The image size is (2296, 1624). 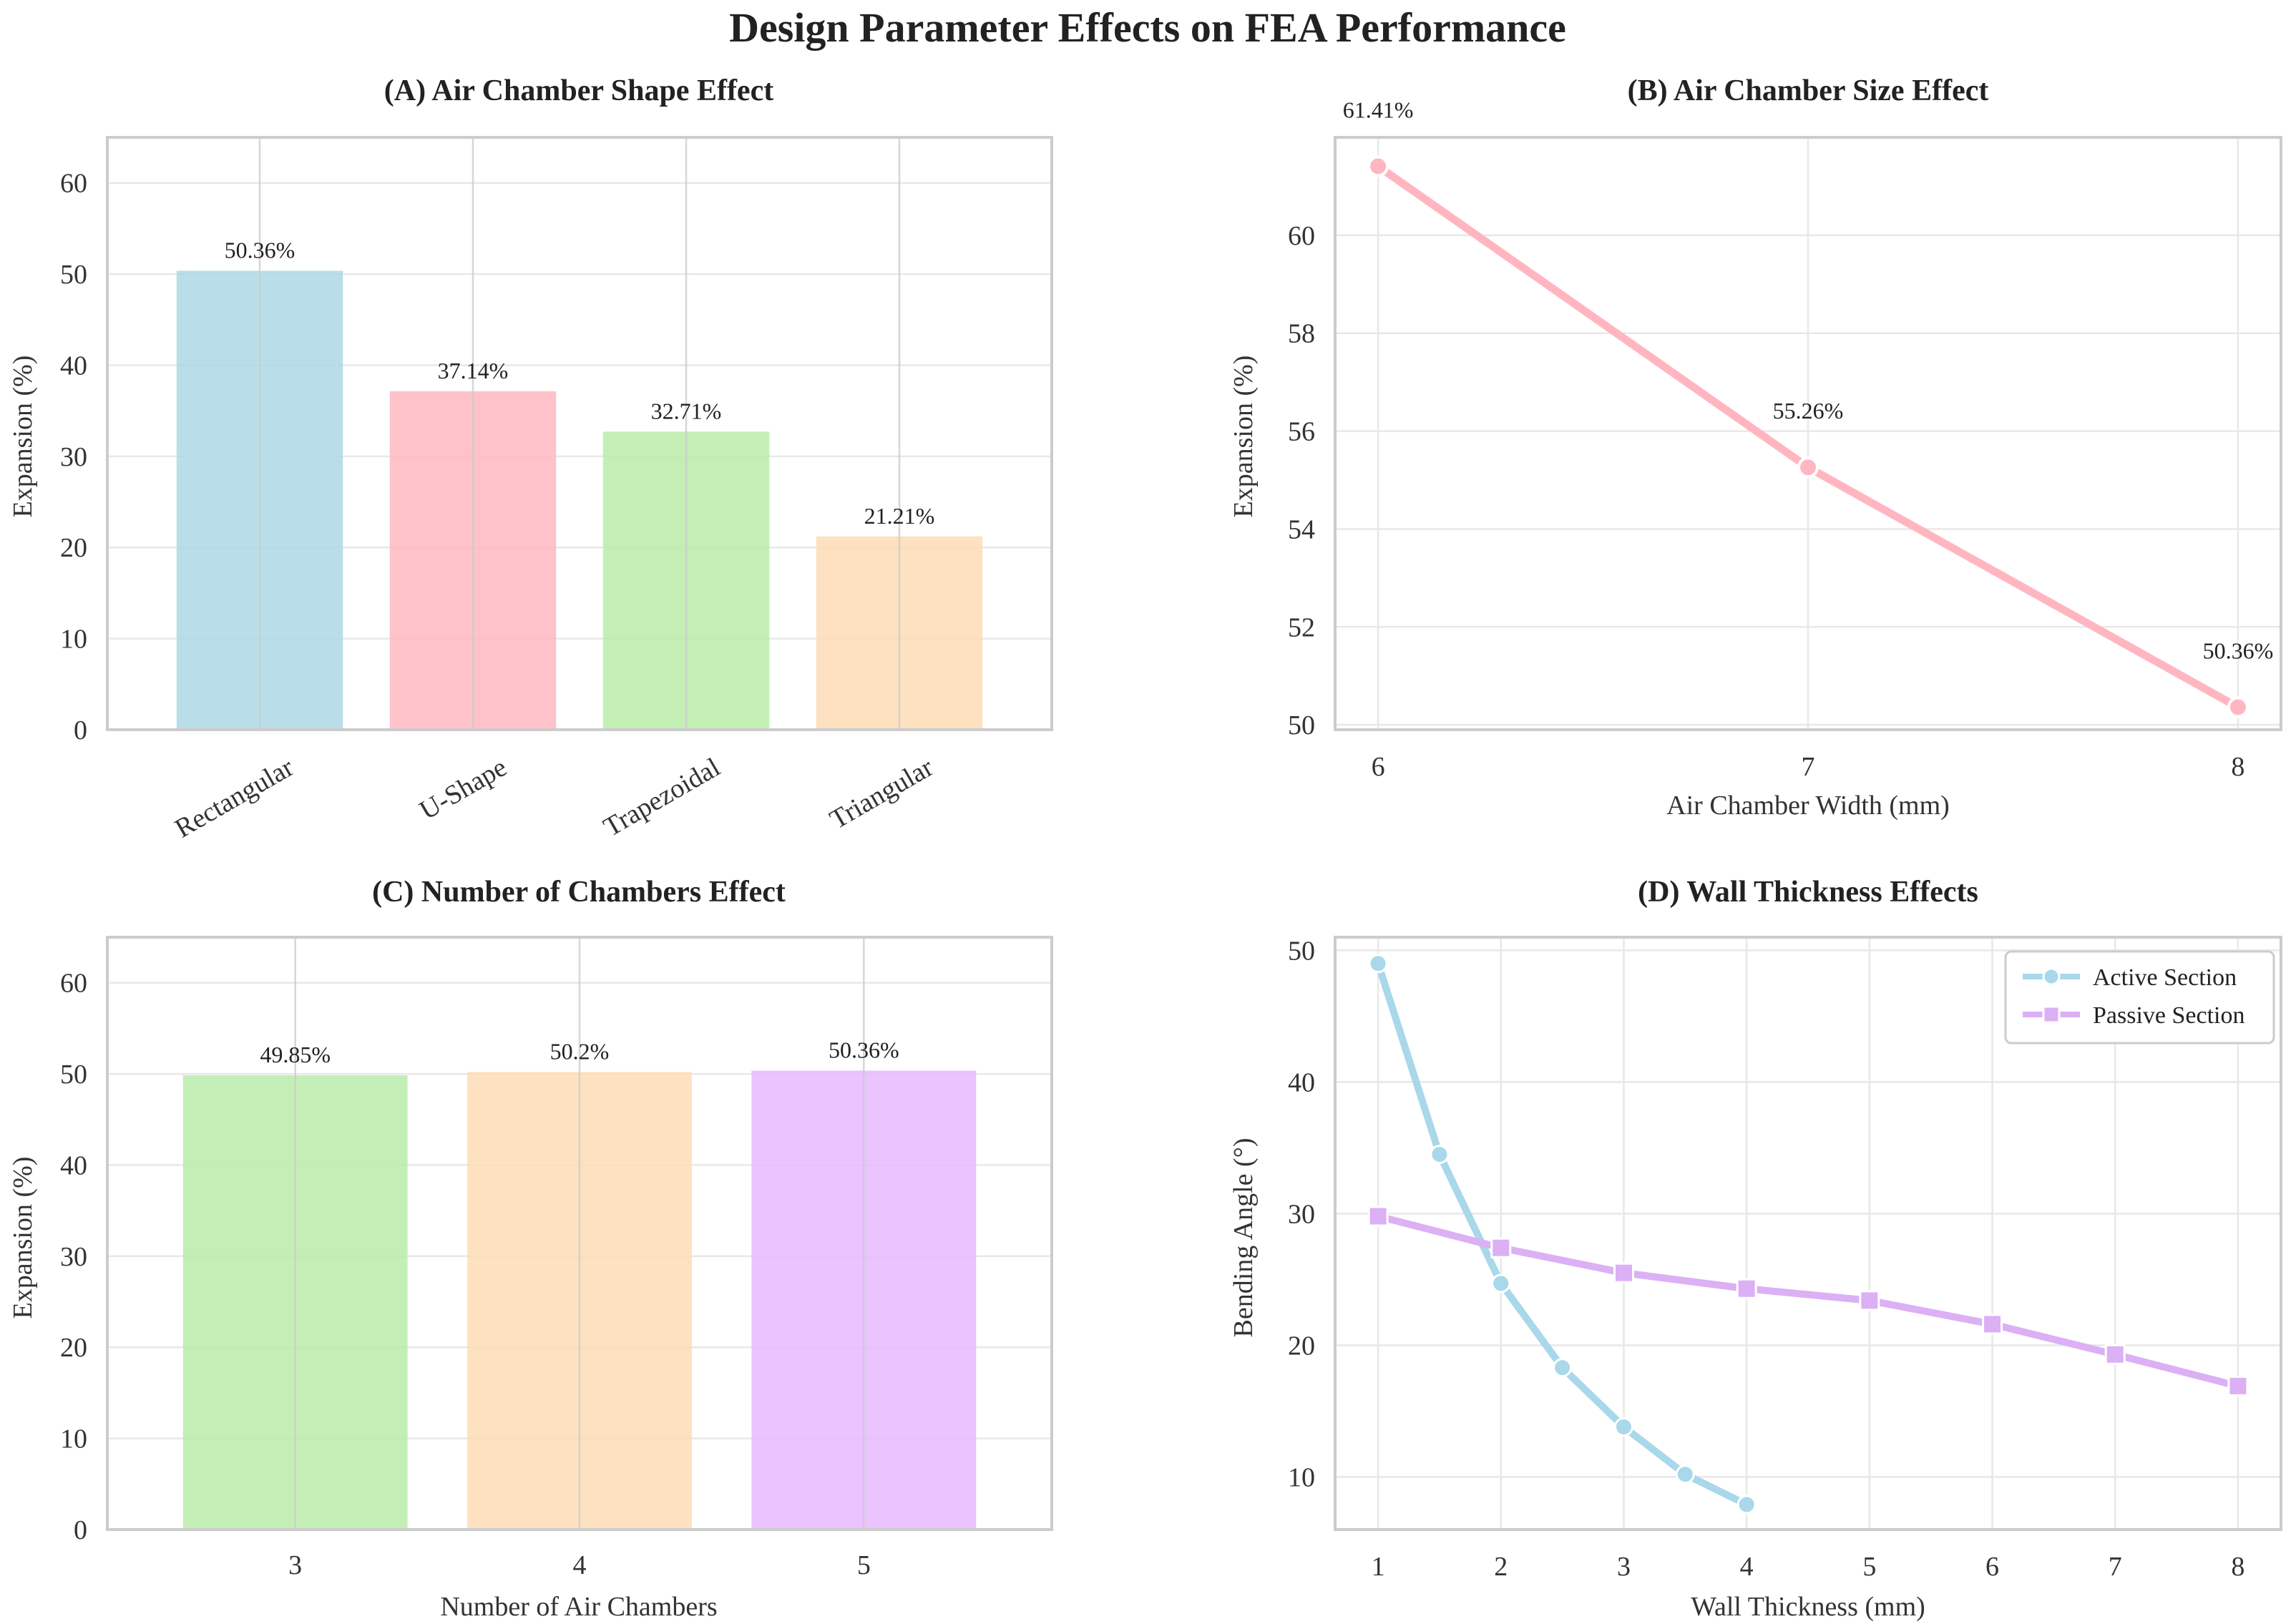 I want to click on panel-b-y-axis-label: Expansion (%), so click(x=1243, y=437).